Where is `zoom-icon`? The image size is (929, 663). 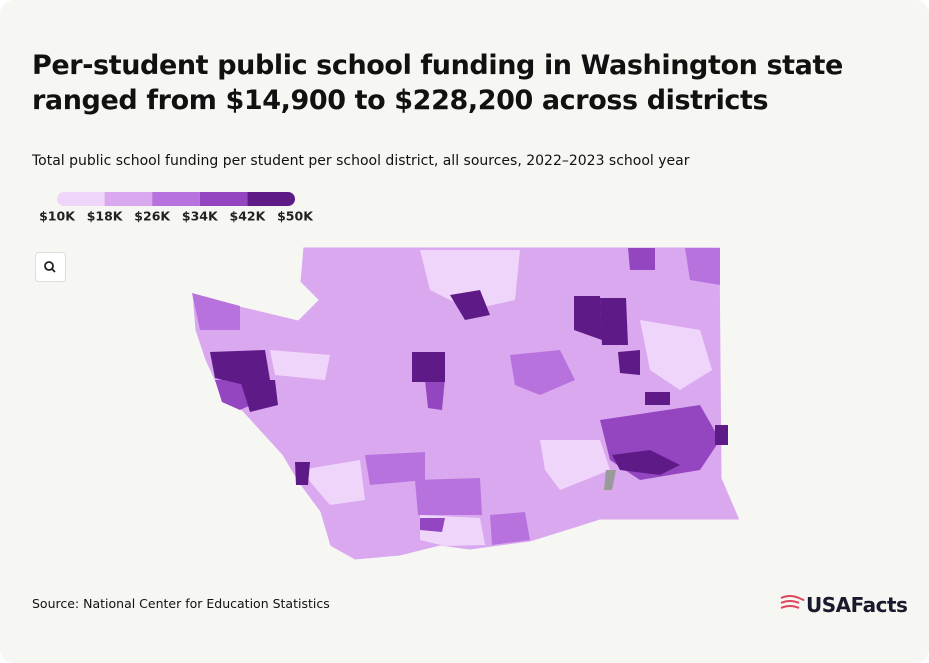 zoom-icon is located at coordinates (50, 267).